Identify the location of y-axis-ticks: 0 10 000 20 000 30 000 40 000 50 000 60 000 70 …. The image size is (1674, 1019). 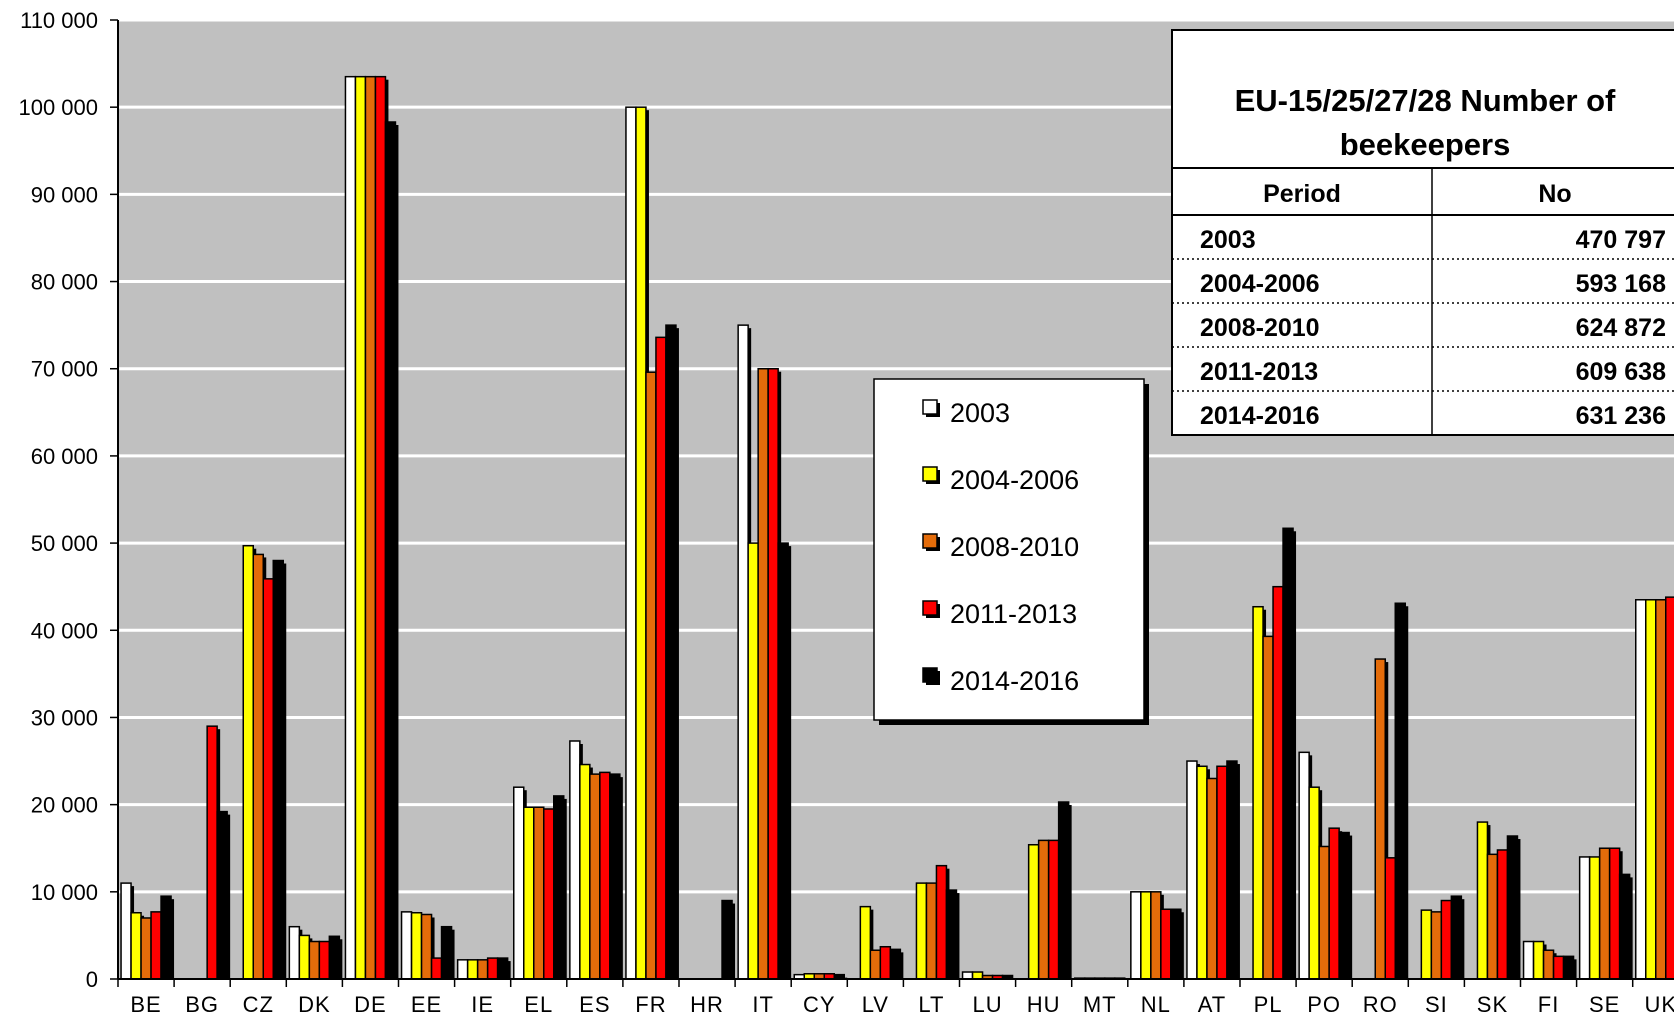
(68, 500).